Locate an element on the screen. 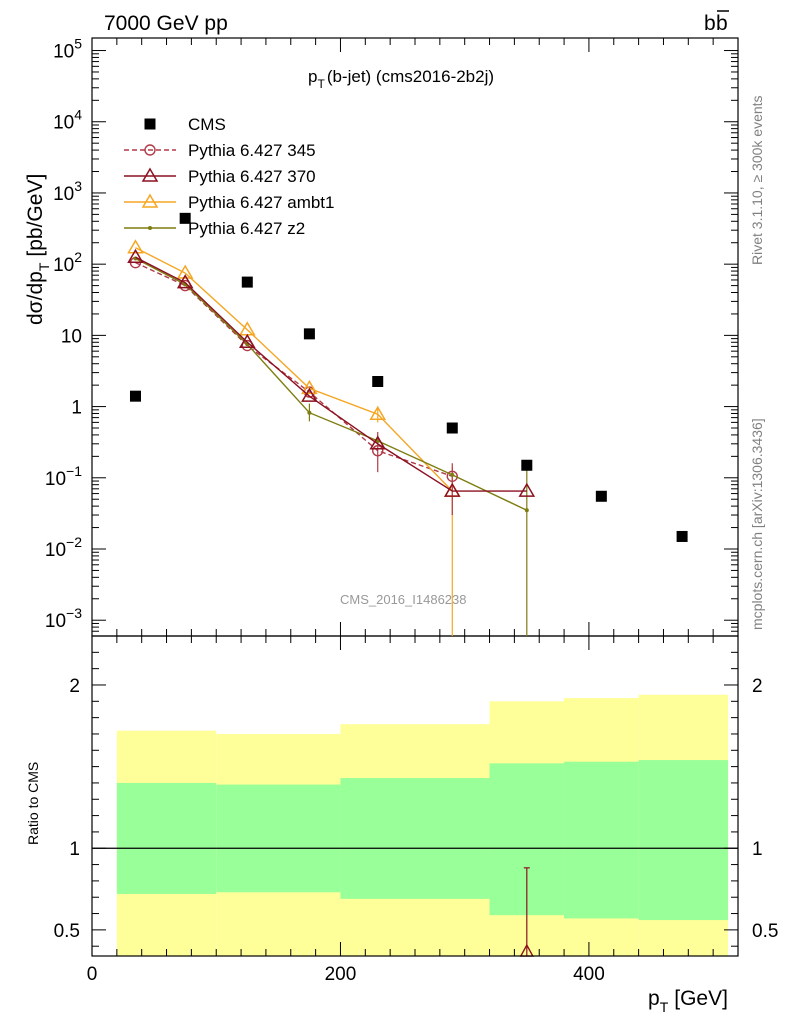 This screenshot has height=1024, width=786. series-line-ambt1 is located at coordinates (294, 369).